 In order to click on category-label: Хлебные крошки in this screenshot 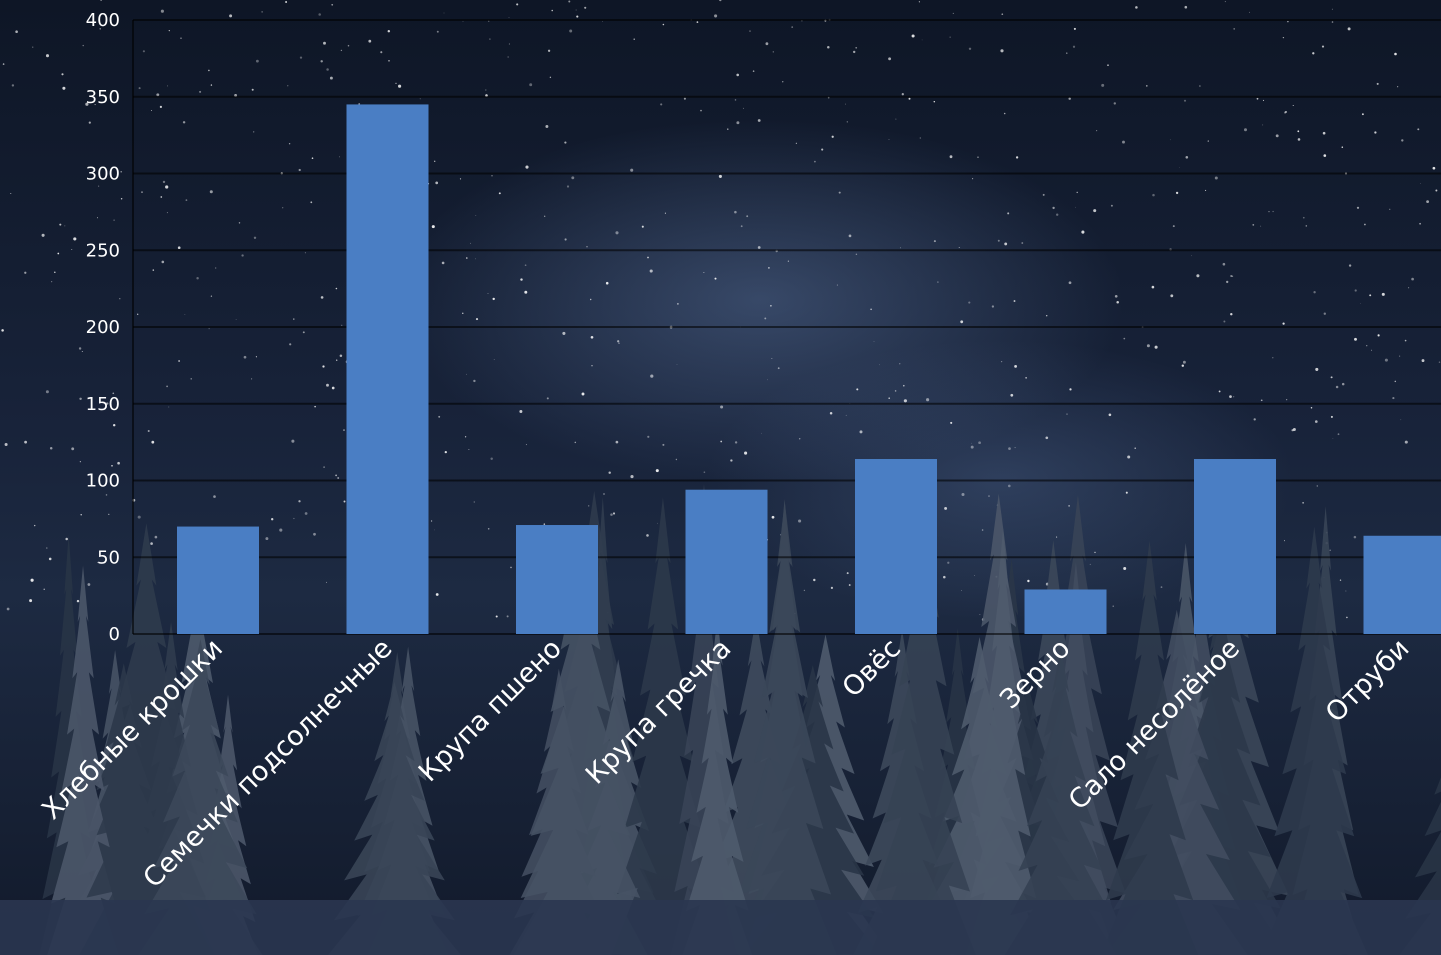, I will do `click(132, 729)`.